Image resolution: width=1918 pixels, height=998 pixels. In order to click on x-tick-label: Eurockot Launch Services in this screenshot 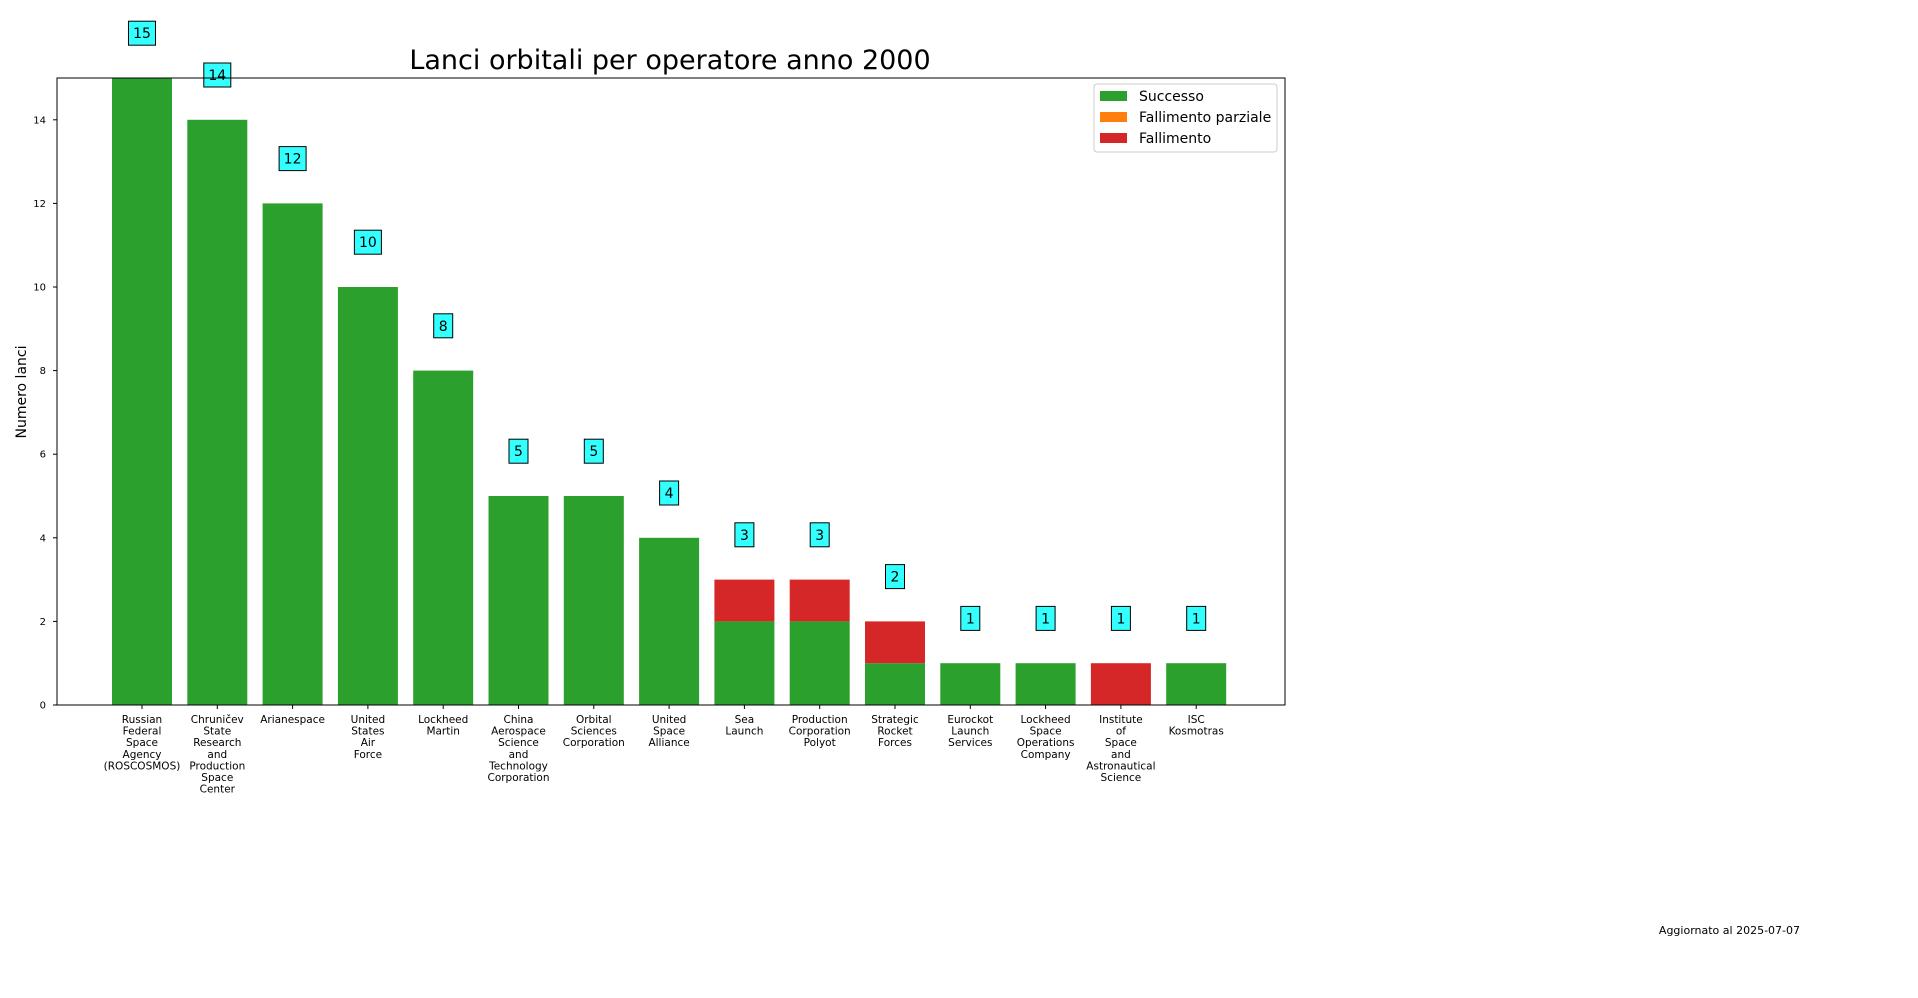, I will do `click(970, 731)`.